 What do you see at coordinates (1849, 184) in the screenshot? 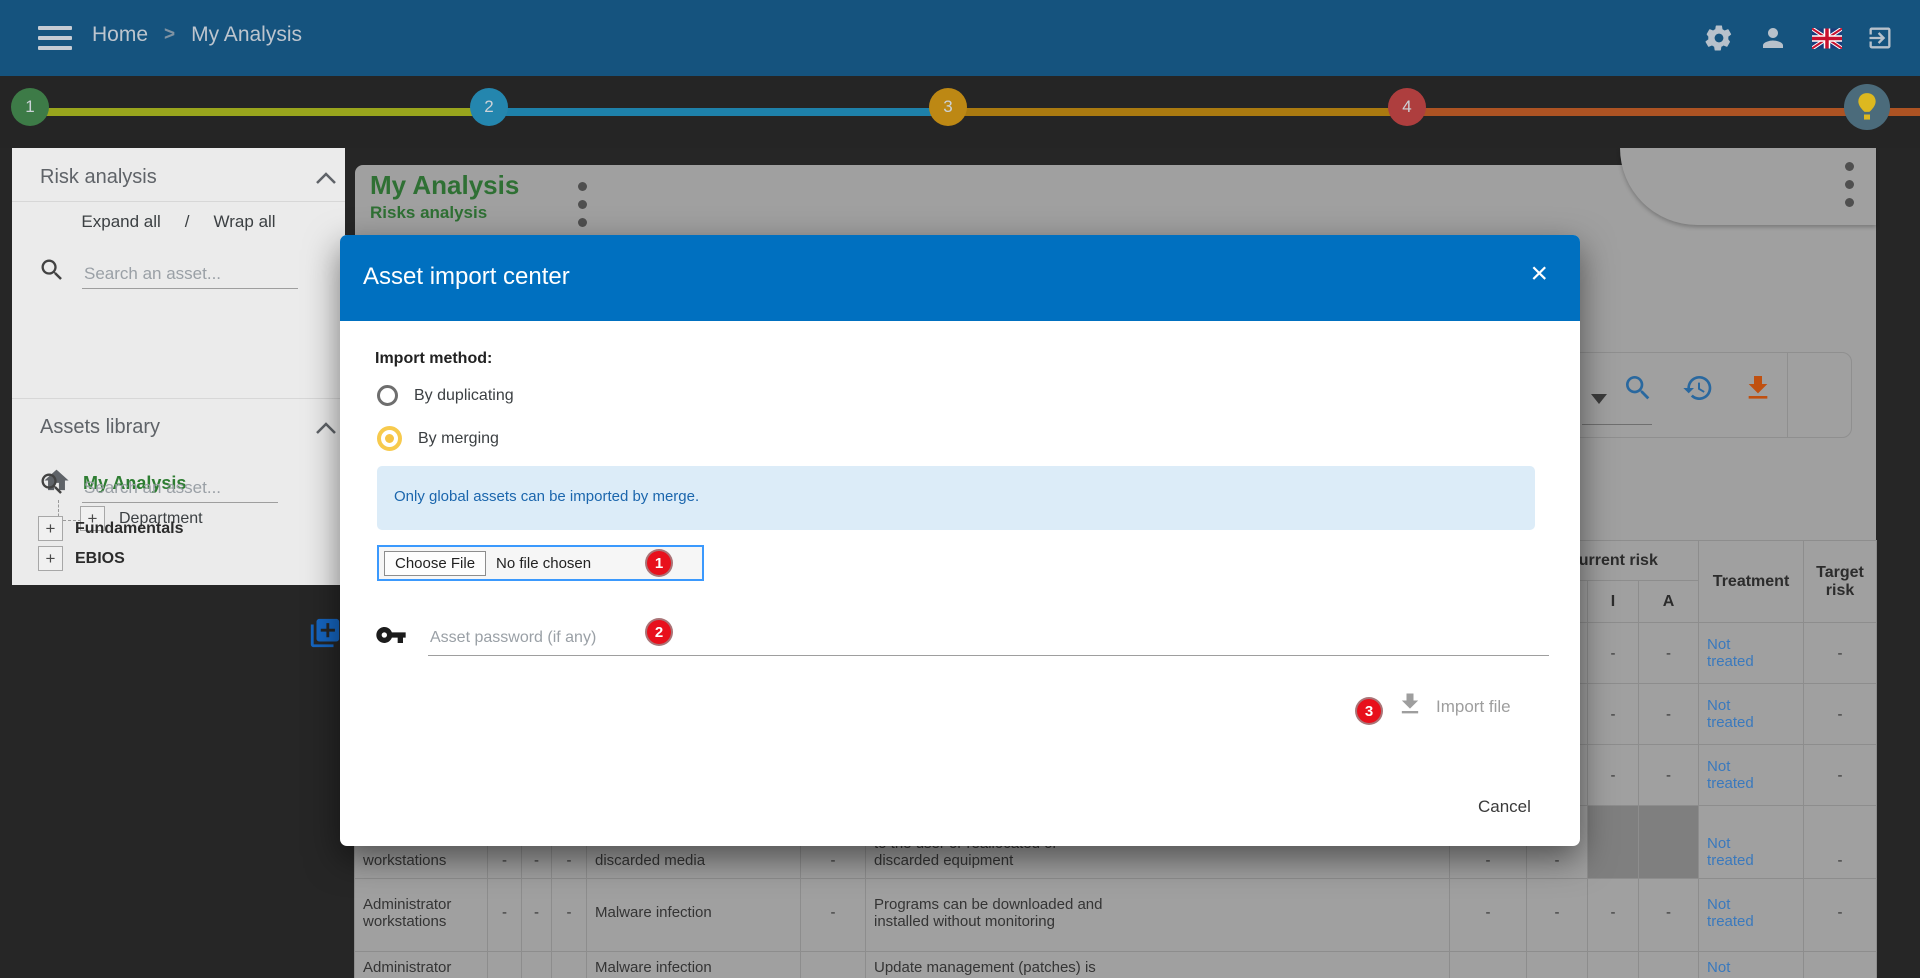
I see `top-right-kebab-menu-icon` at bounding box center [1849, 184].